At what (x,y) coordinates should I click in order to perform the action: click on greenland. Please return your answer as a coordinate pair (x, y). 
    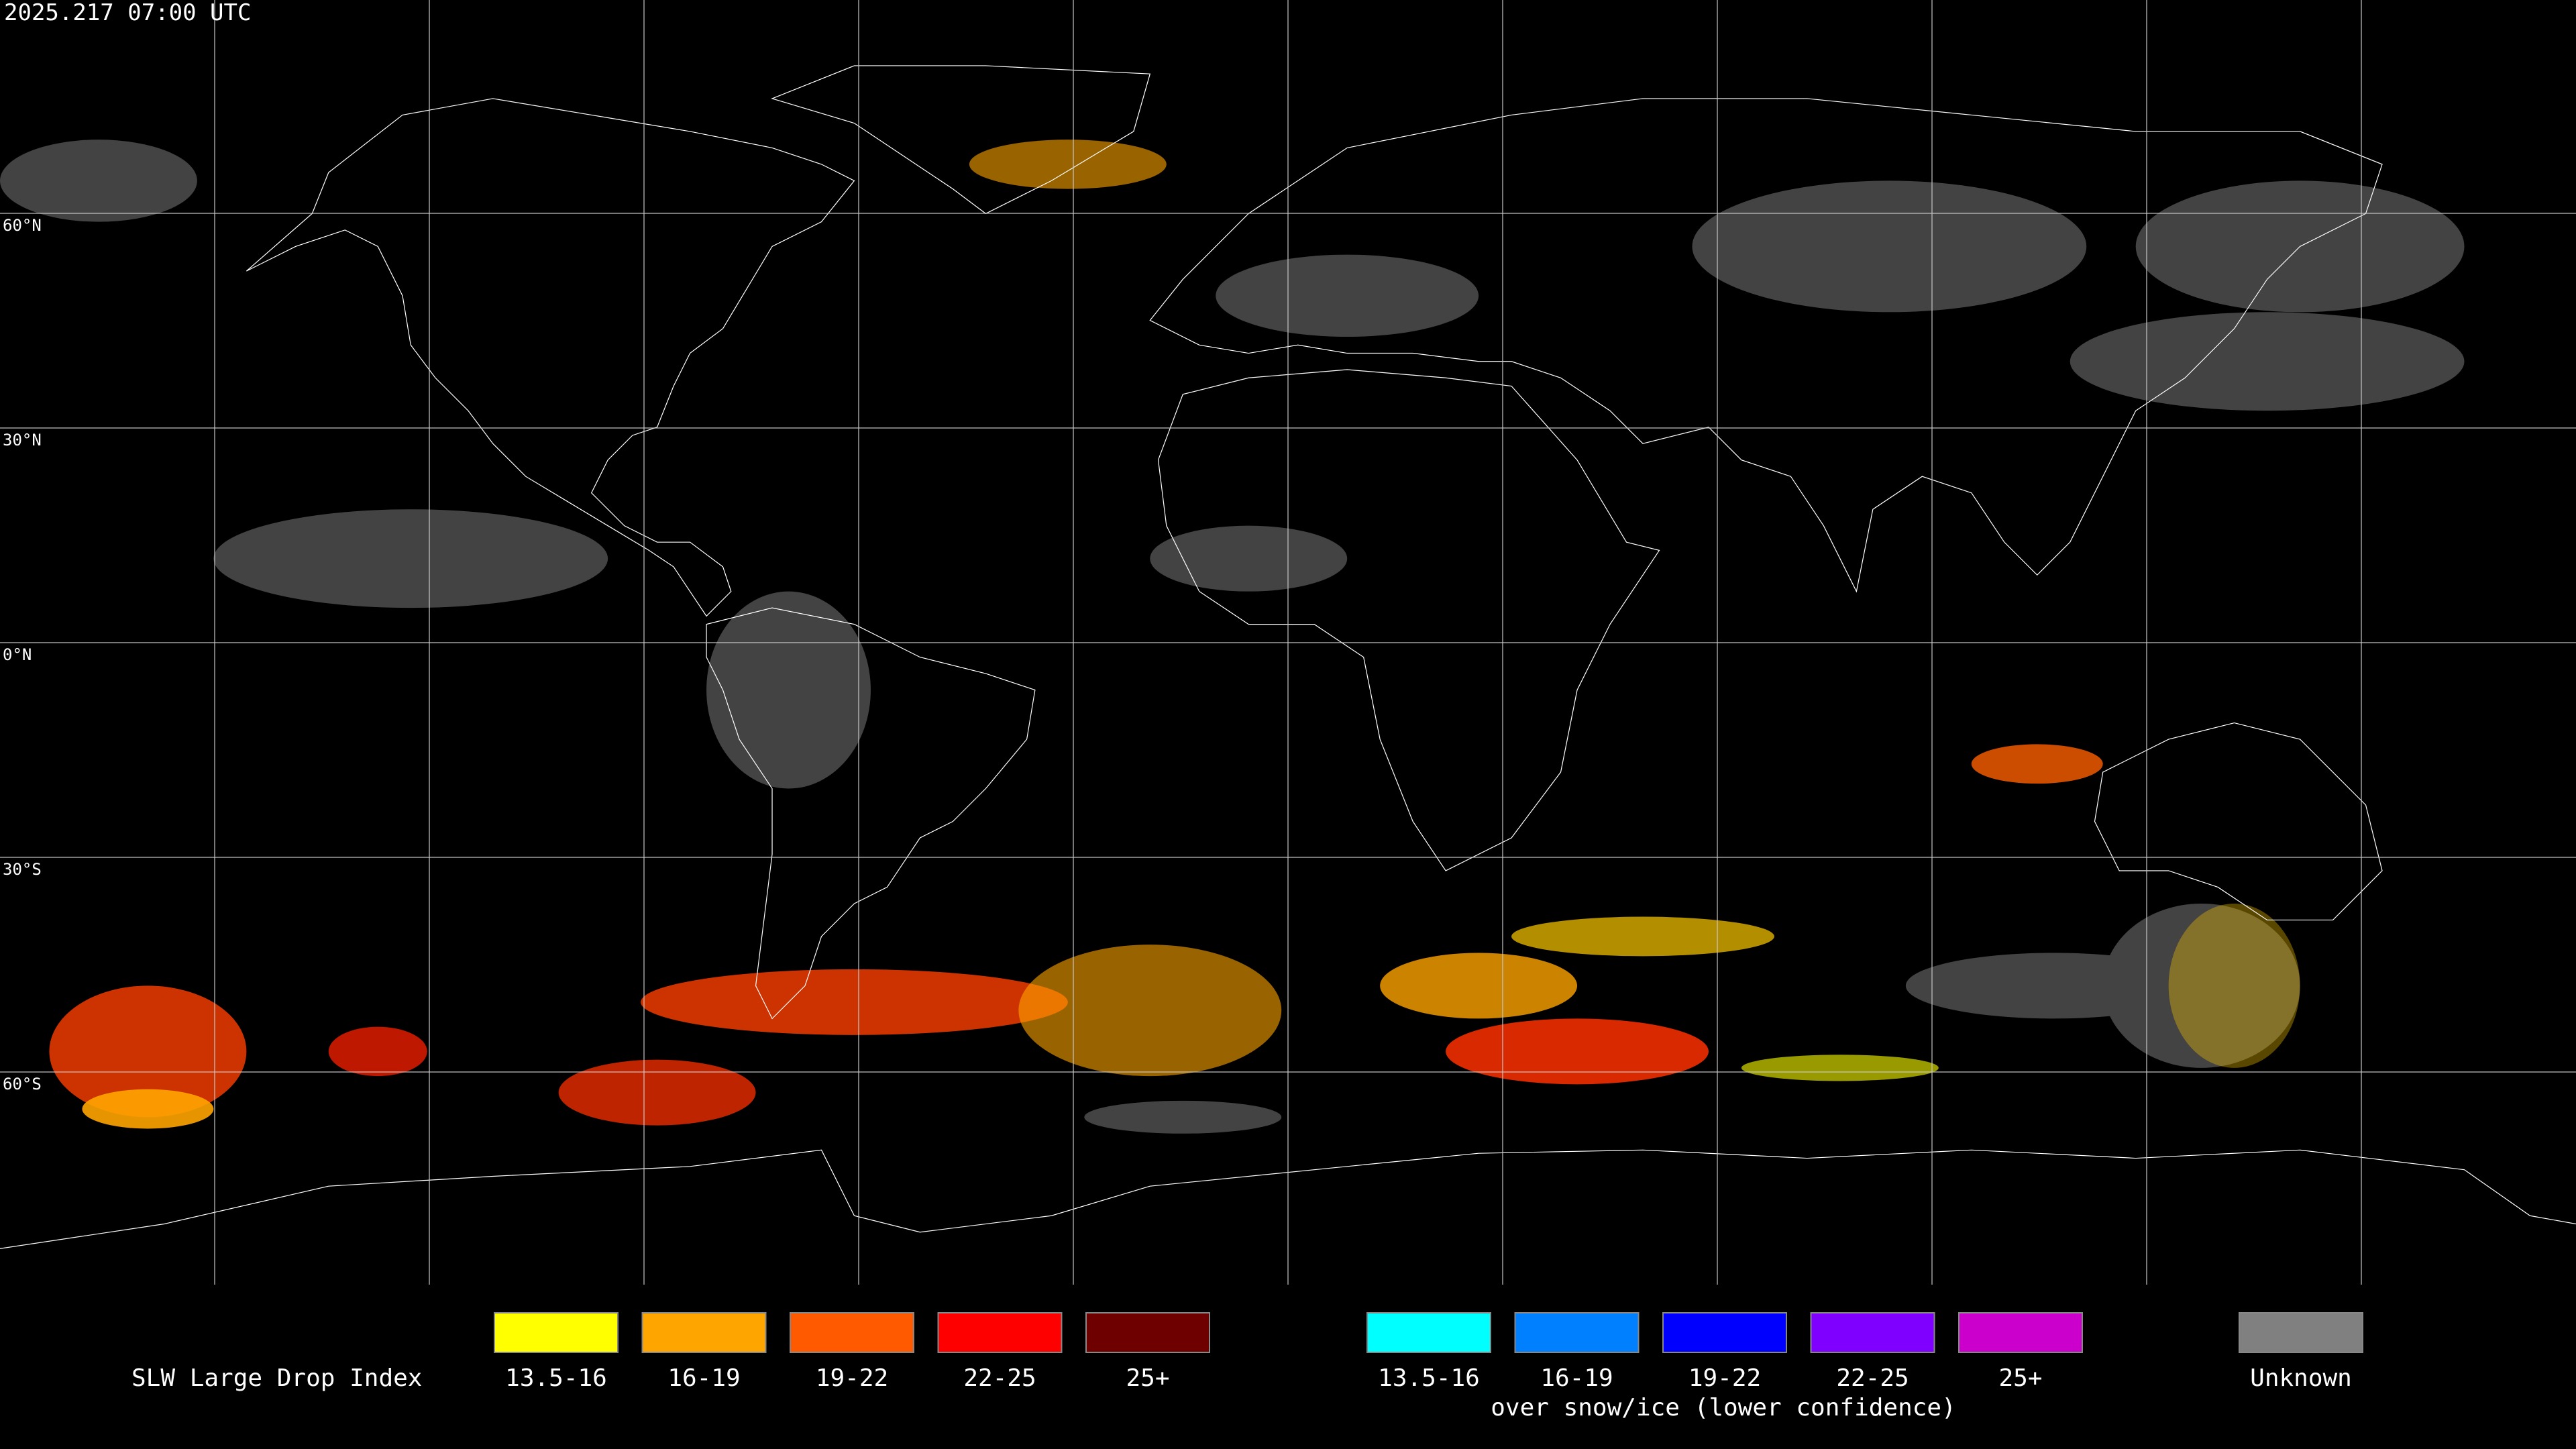
    Looking at the image, I should click on (961, 139).